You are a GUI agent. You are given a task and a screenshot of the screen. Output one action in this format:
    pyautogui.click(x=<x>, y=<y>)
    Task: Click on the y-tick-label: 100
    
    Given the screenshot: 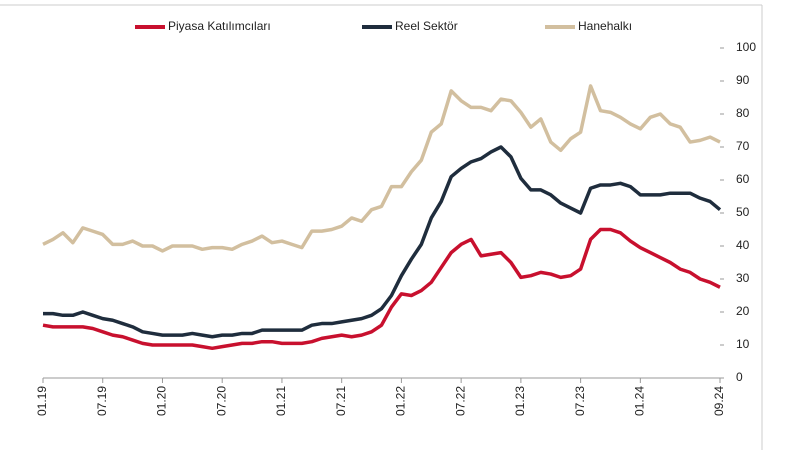 What is the action you would take?
    pyautogui.click(x=746, y=47)
    